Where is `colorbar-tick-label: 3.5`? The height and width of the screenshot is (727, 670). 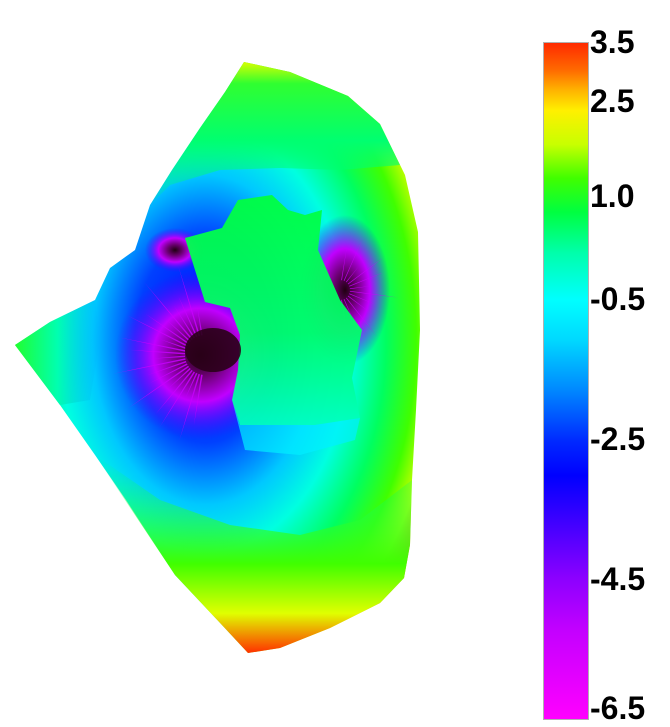
colorbar-tick-label: 3.5 is located at coordinates (612, 42).